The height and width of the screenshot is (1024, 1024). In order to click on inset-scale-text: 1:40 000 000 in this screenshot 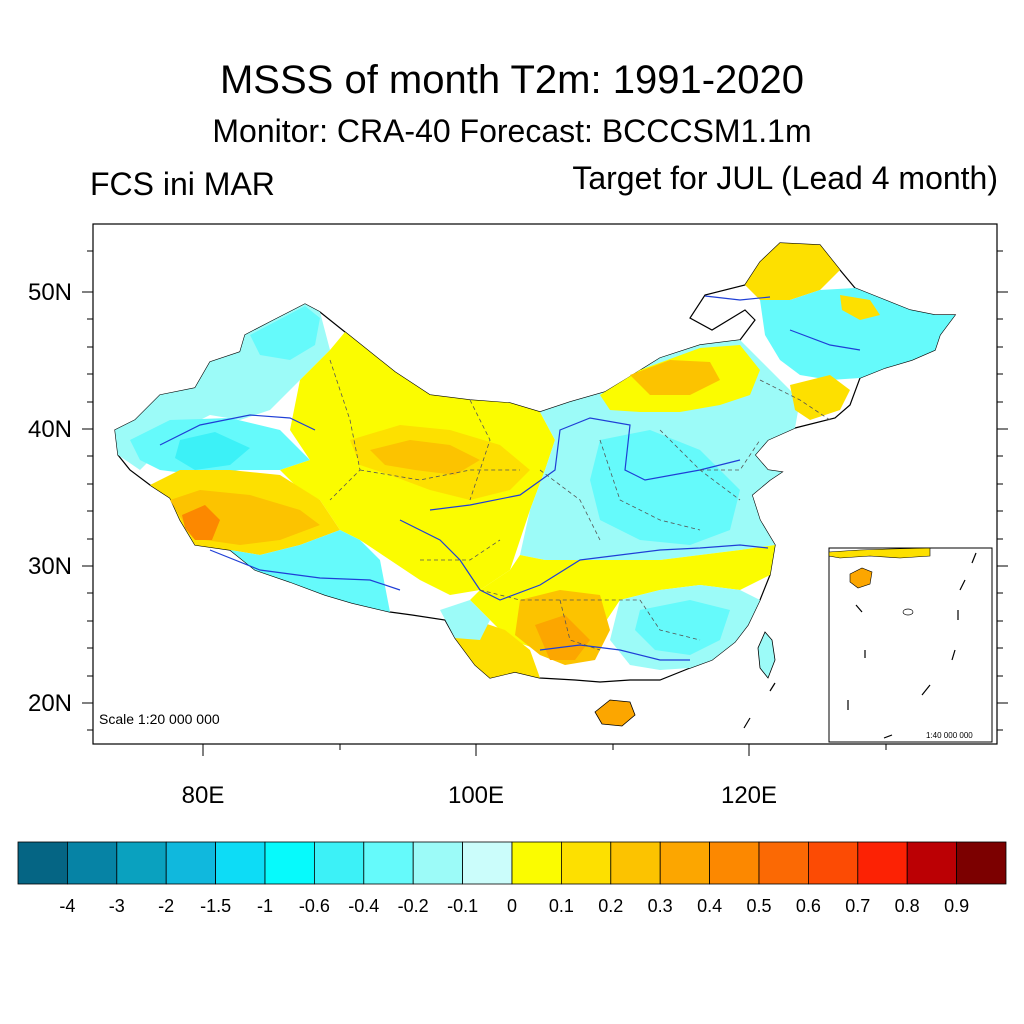, I will do `click(949, 735)`.